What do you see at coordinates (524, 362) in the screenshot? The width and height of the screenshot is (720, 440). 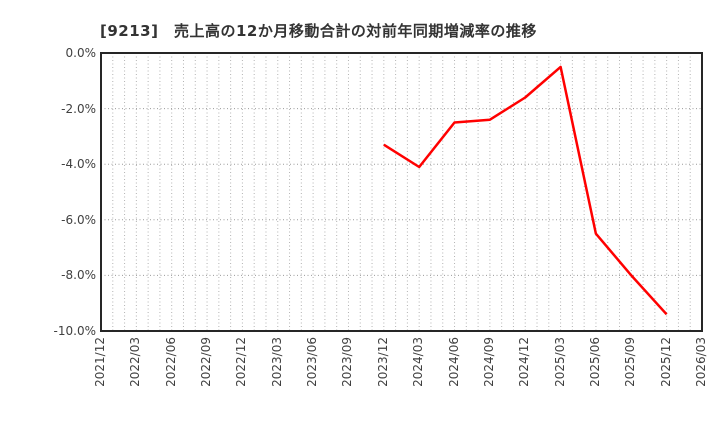 I see `x-tick-label: 2024/12` at bounding box center [524, 362].